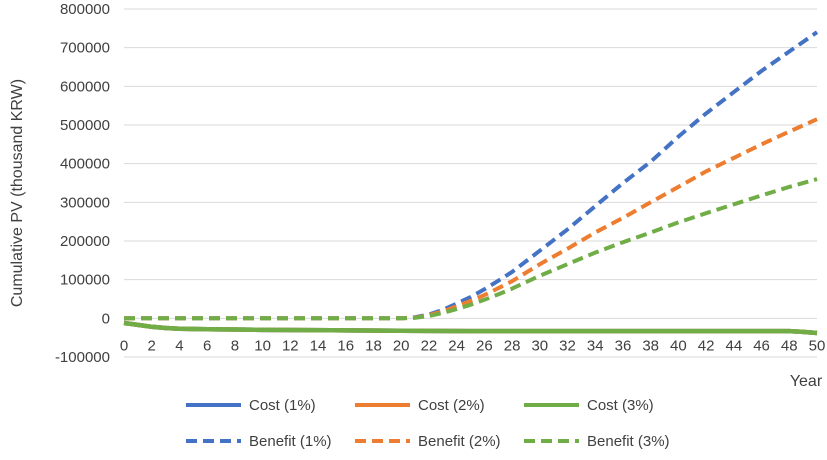  I want to click on x-tick-label: 0, so click(124, 345).